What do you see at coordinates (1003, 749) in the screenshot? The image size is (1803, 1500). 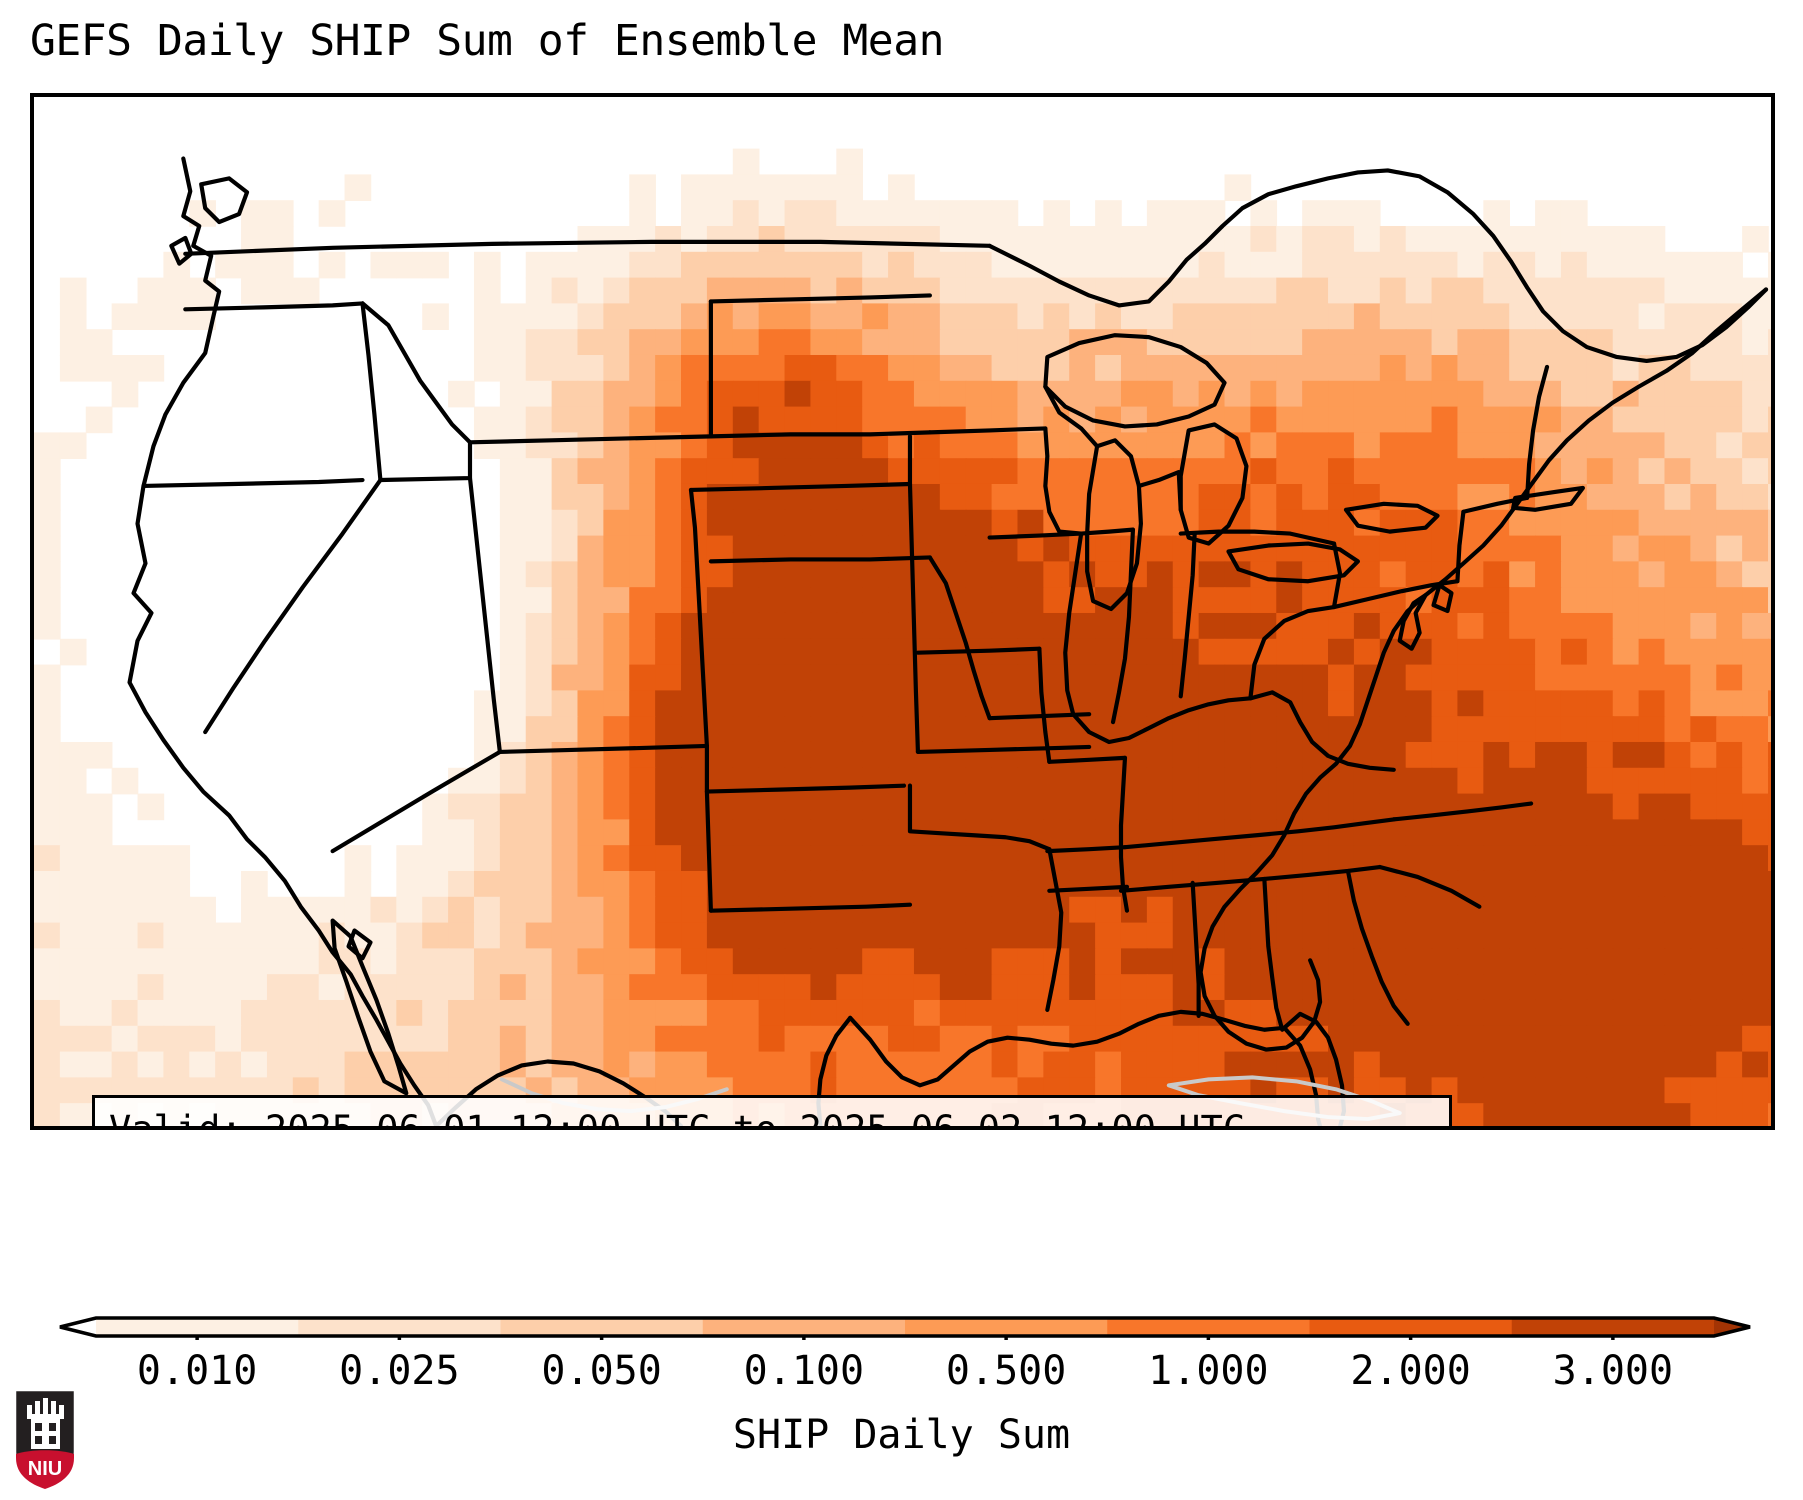 I see `border-ks-ok` at bounding box center [1003, 749].